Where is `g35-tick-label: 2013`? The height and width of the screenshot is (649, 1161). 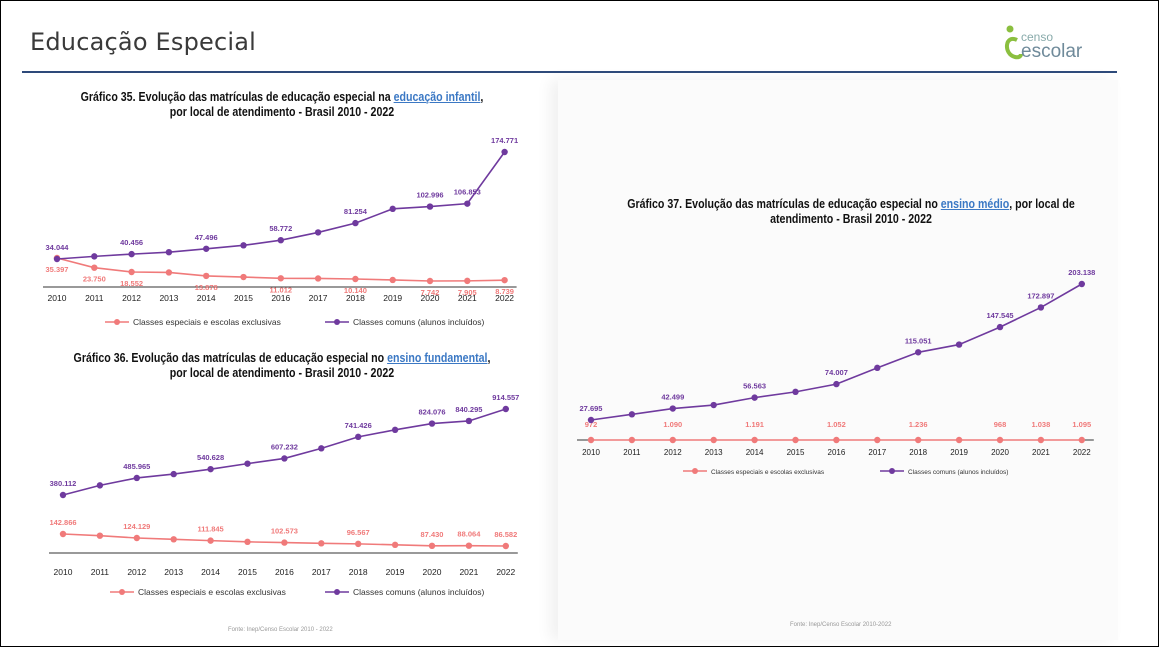
g35-tick-label: 2013 is located at coordinates (168, 298).